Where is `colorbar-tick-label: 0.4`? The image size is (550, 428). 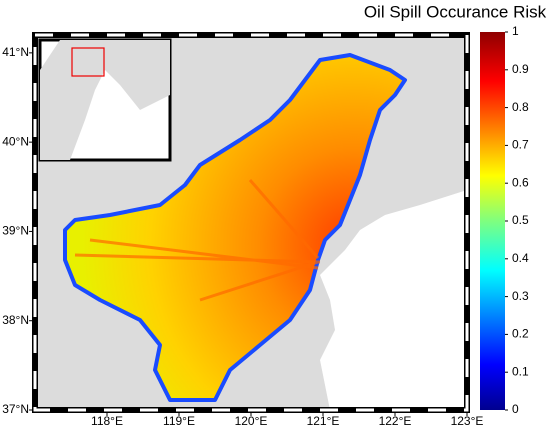 colorbar-tick-label: 0.4 is located at coordinates (520, 258).